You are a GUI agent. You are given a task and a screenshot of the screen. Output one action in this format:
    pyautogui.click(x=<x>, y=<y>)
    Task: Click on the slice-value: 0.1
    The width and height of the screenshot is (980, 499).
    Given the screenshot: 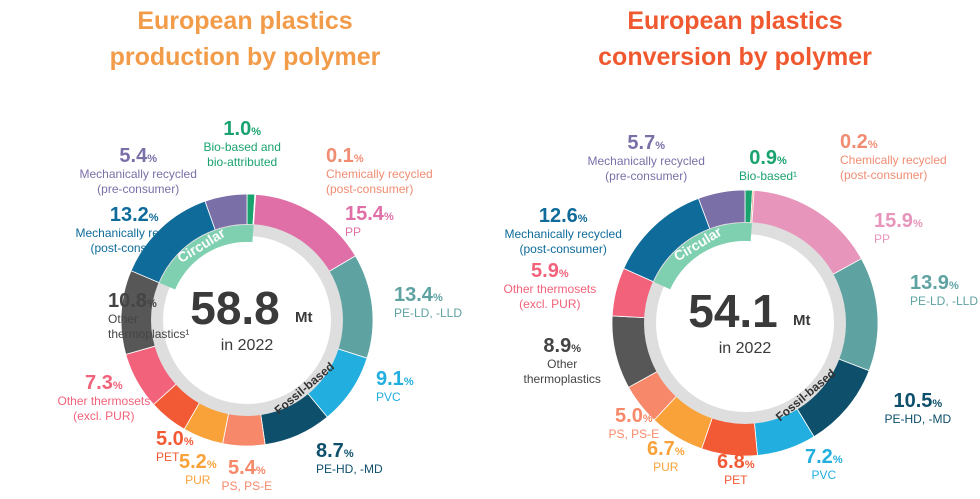 What is the action you would take?
    pyautogui.click(x=340, y=156)
    